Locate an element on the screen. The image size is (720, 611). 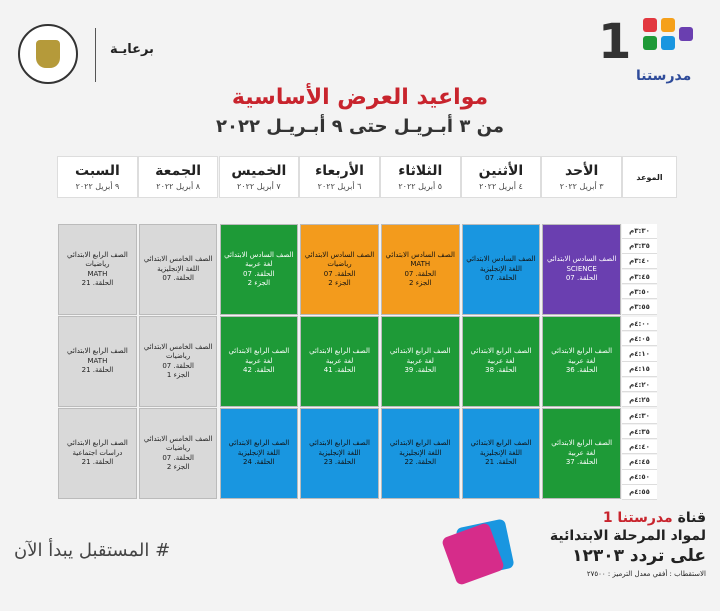
day-name: الجمعة is located at coordinates (178, 171).